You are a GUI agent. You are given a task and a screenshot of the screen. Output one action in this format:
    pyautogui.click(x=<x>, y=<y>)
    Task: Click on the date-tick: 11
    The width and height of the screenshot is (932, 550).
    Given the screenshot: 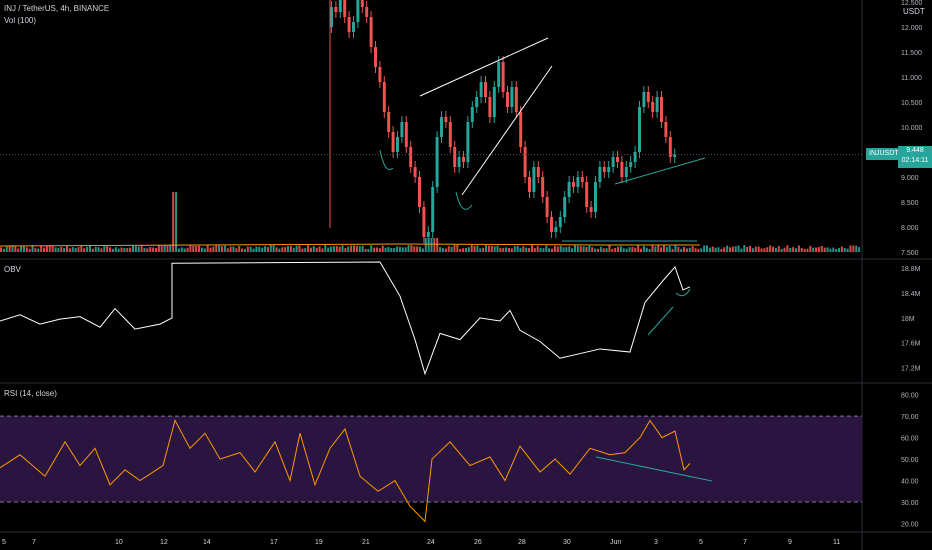 What is the action you would take?
    pyautogui.click(x=836, y=542)
    